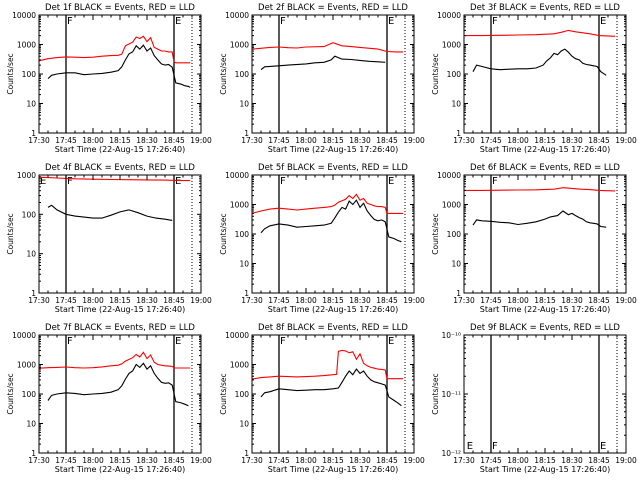  Describe the element at coordinates (120, 168) in the screenshot. I see `panel-title: Det 4f BLACK = Events, RED = LLD` at that location.